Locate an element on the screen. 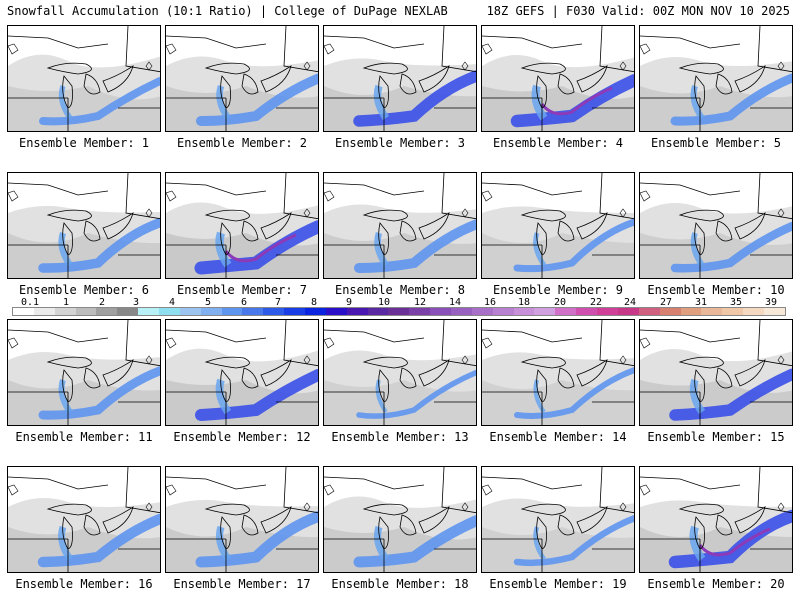  colorbar-tick-label: 20 is located at coordinates (560, 302).